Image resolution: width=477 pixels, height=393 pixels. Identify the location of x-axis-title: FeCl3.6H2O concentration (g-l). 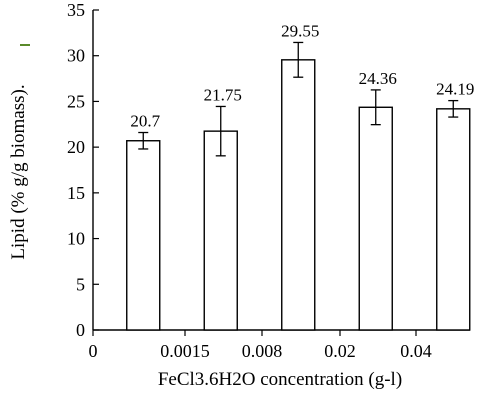
(280, 379).